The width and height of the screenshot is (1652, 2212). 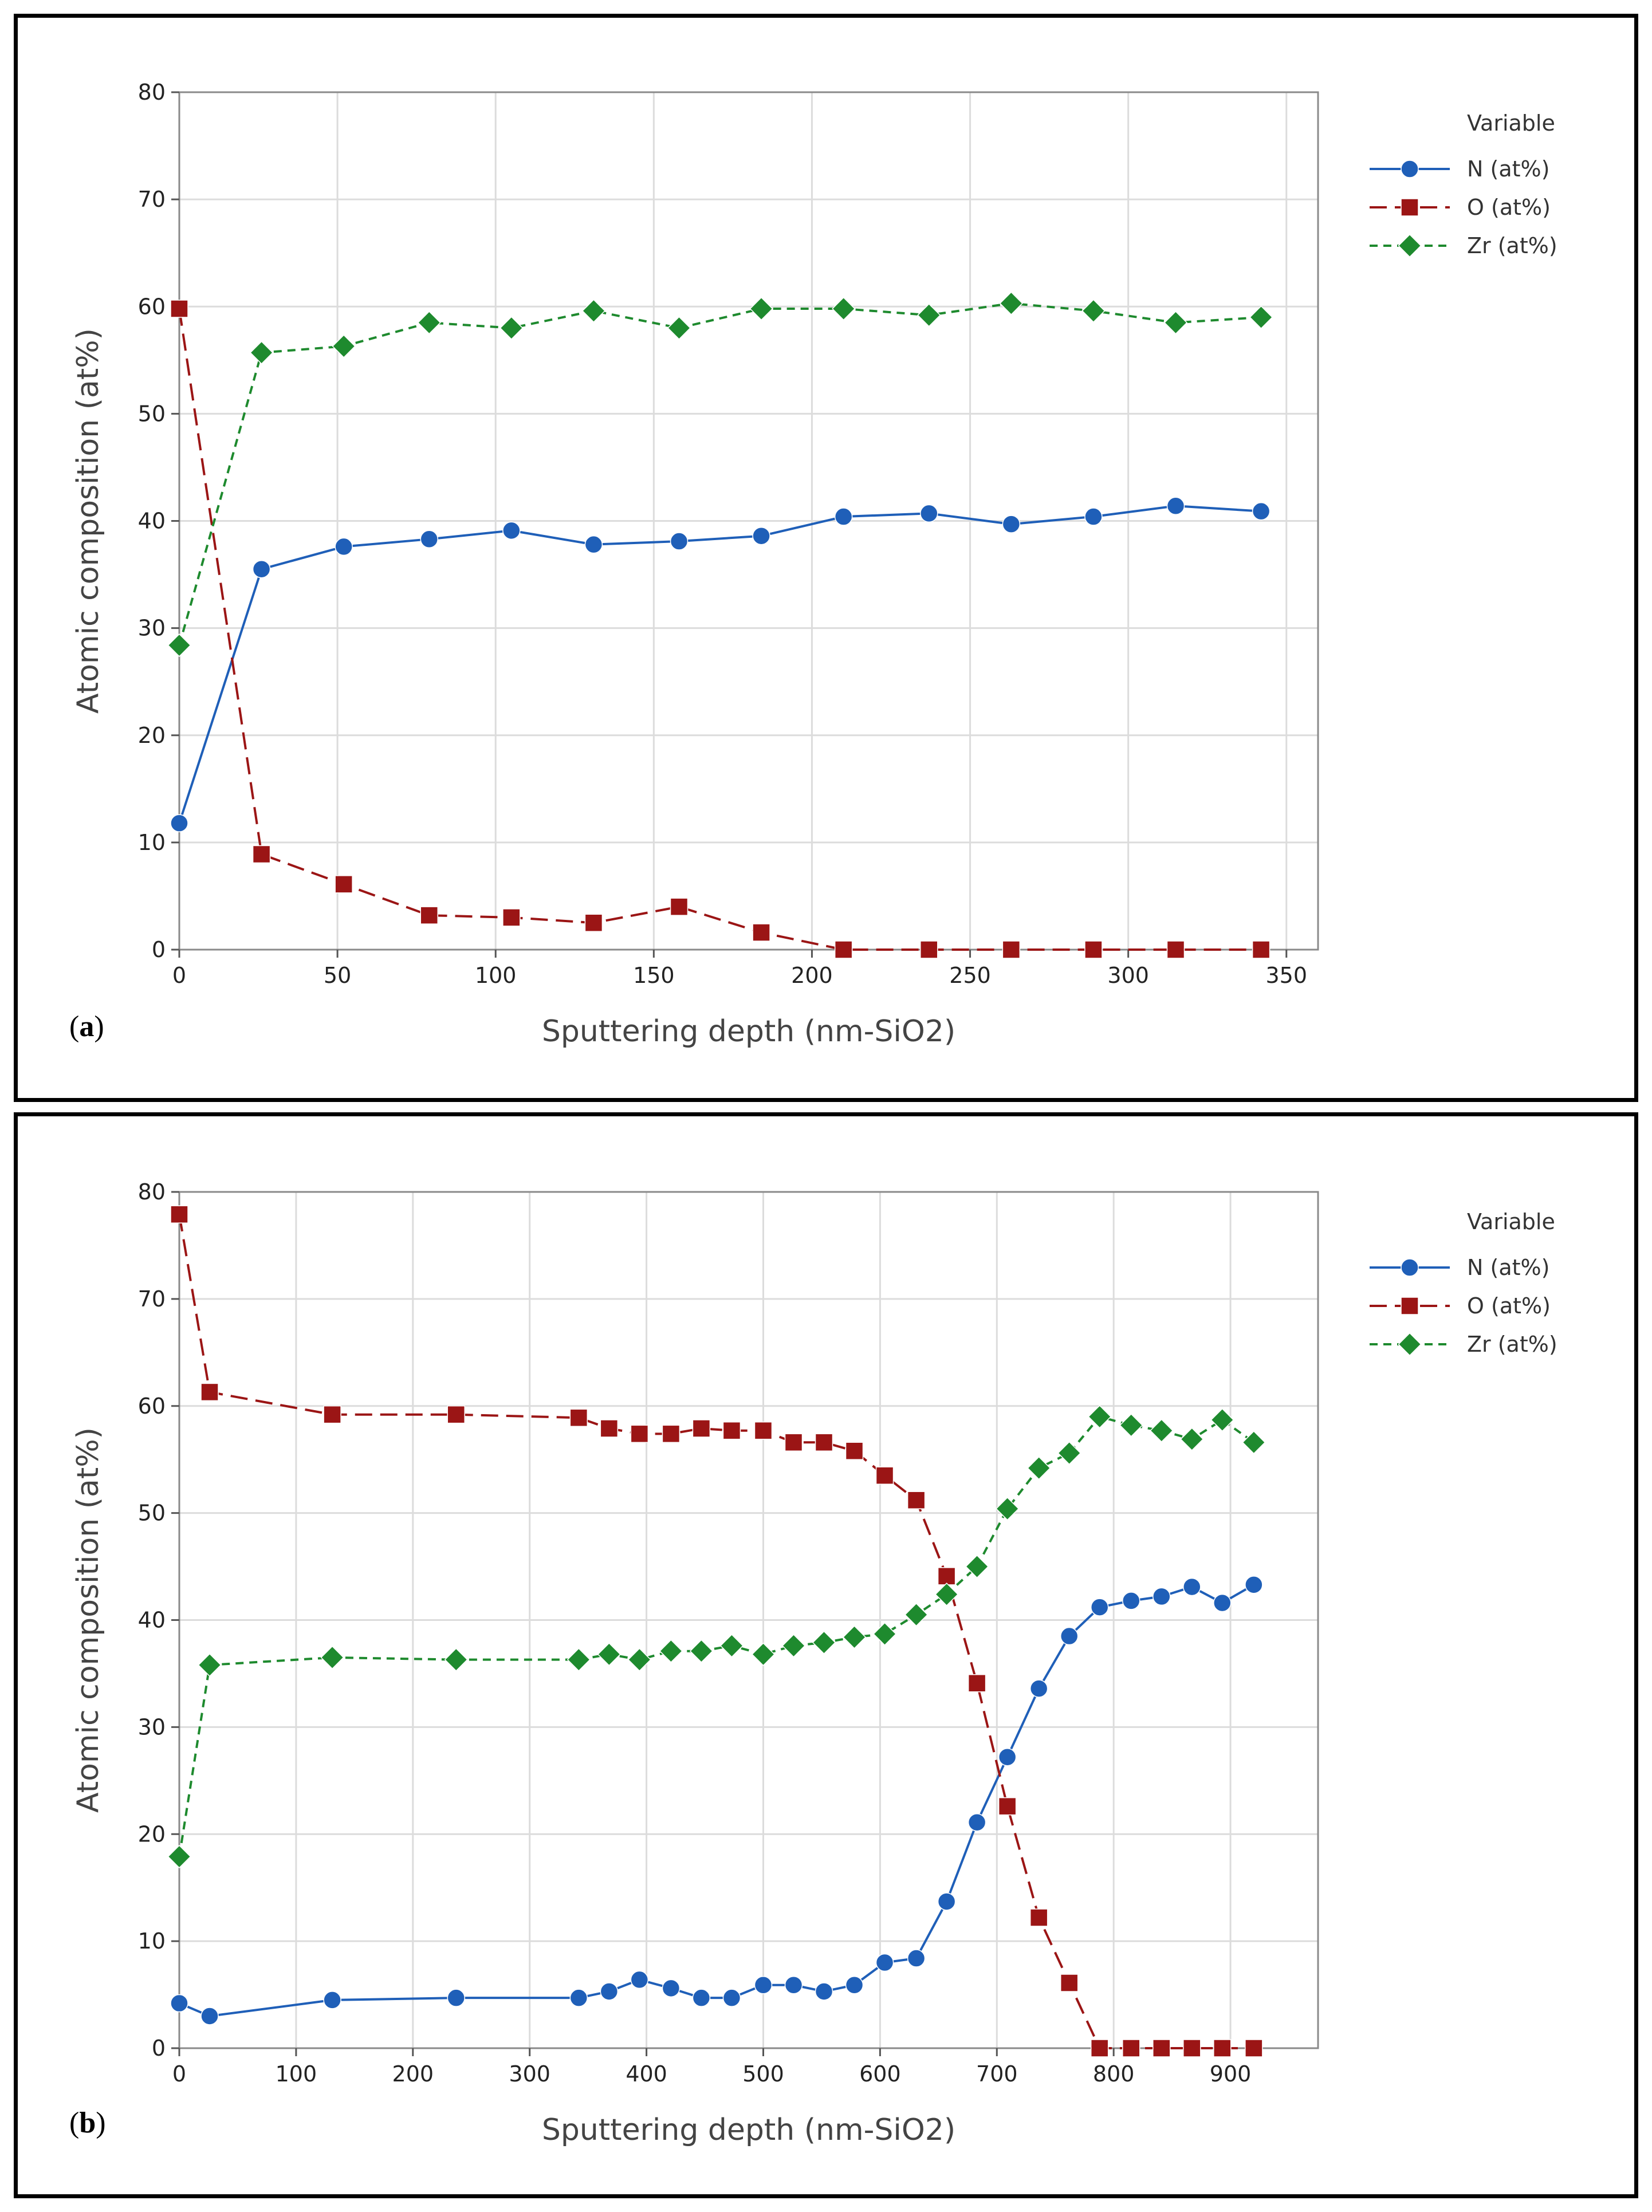 What do you see at coordinates (1410, 1344) in the screenshot?
I see `legend-marker-zr` at bounding box center [1410, 1344].